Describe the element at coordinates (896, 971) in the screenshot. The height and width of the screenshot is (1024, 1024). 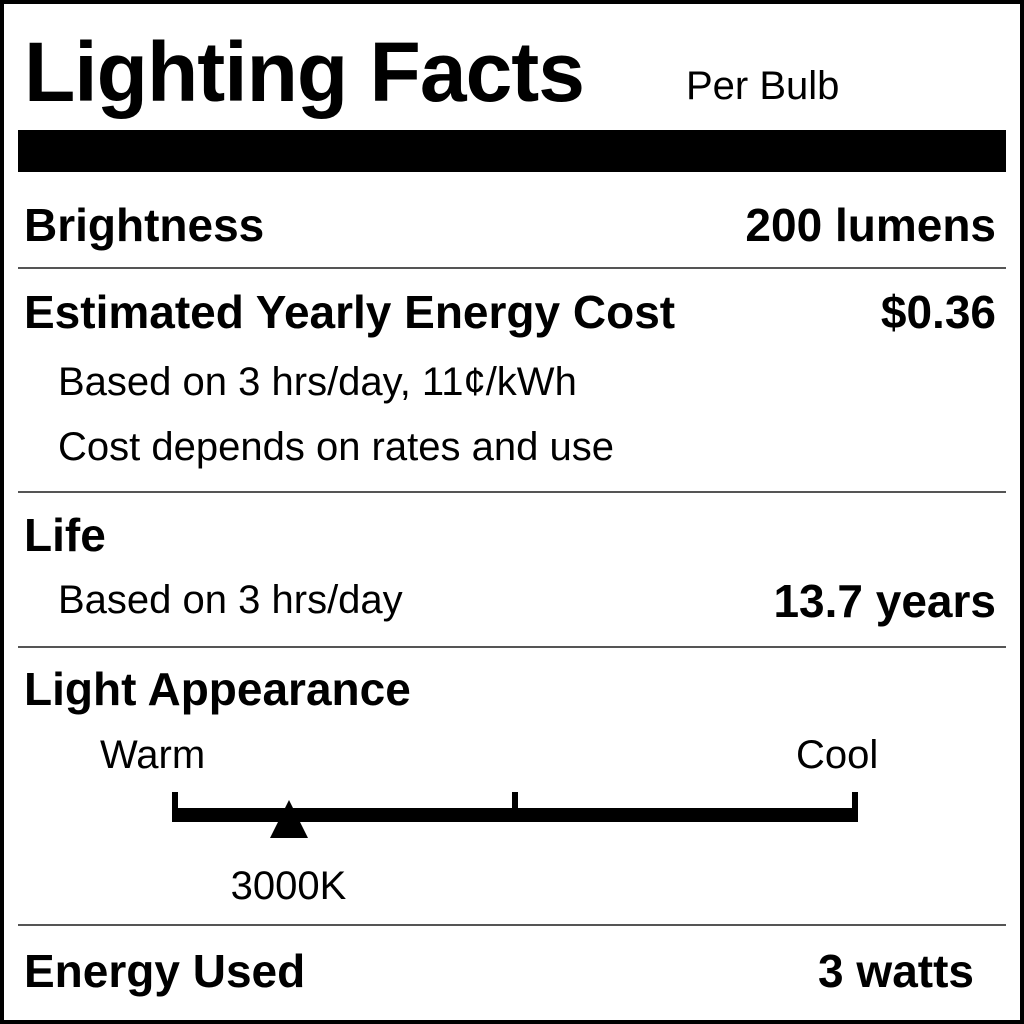
I see `energy-used-value: 3 watts` at that location.